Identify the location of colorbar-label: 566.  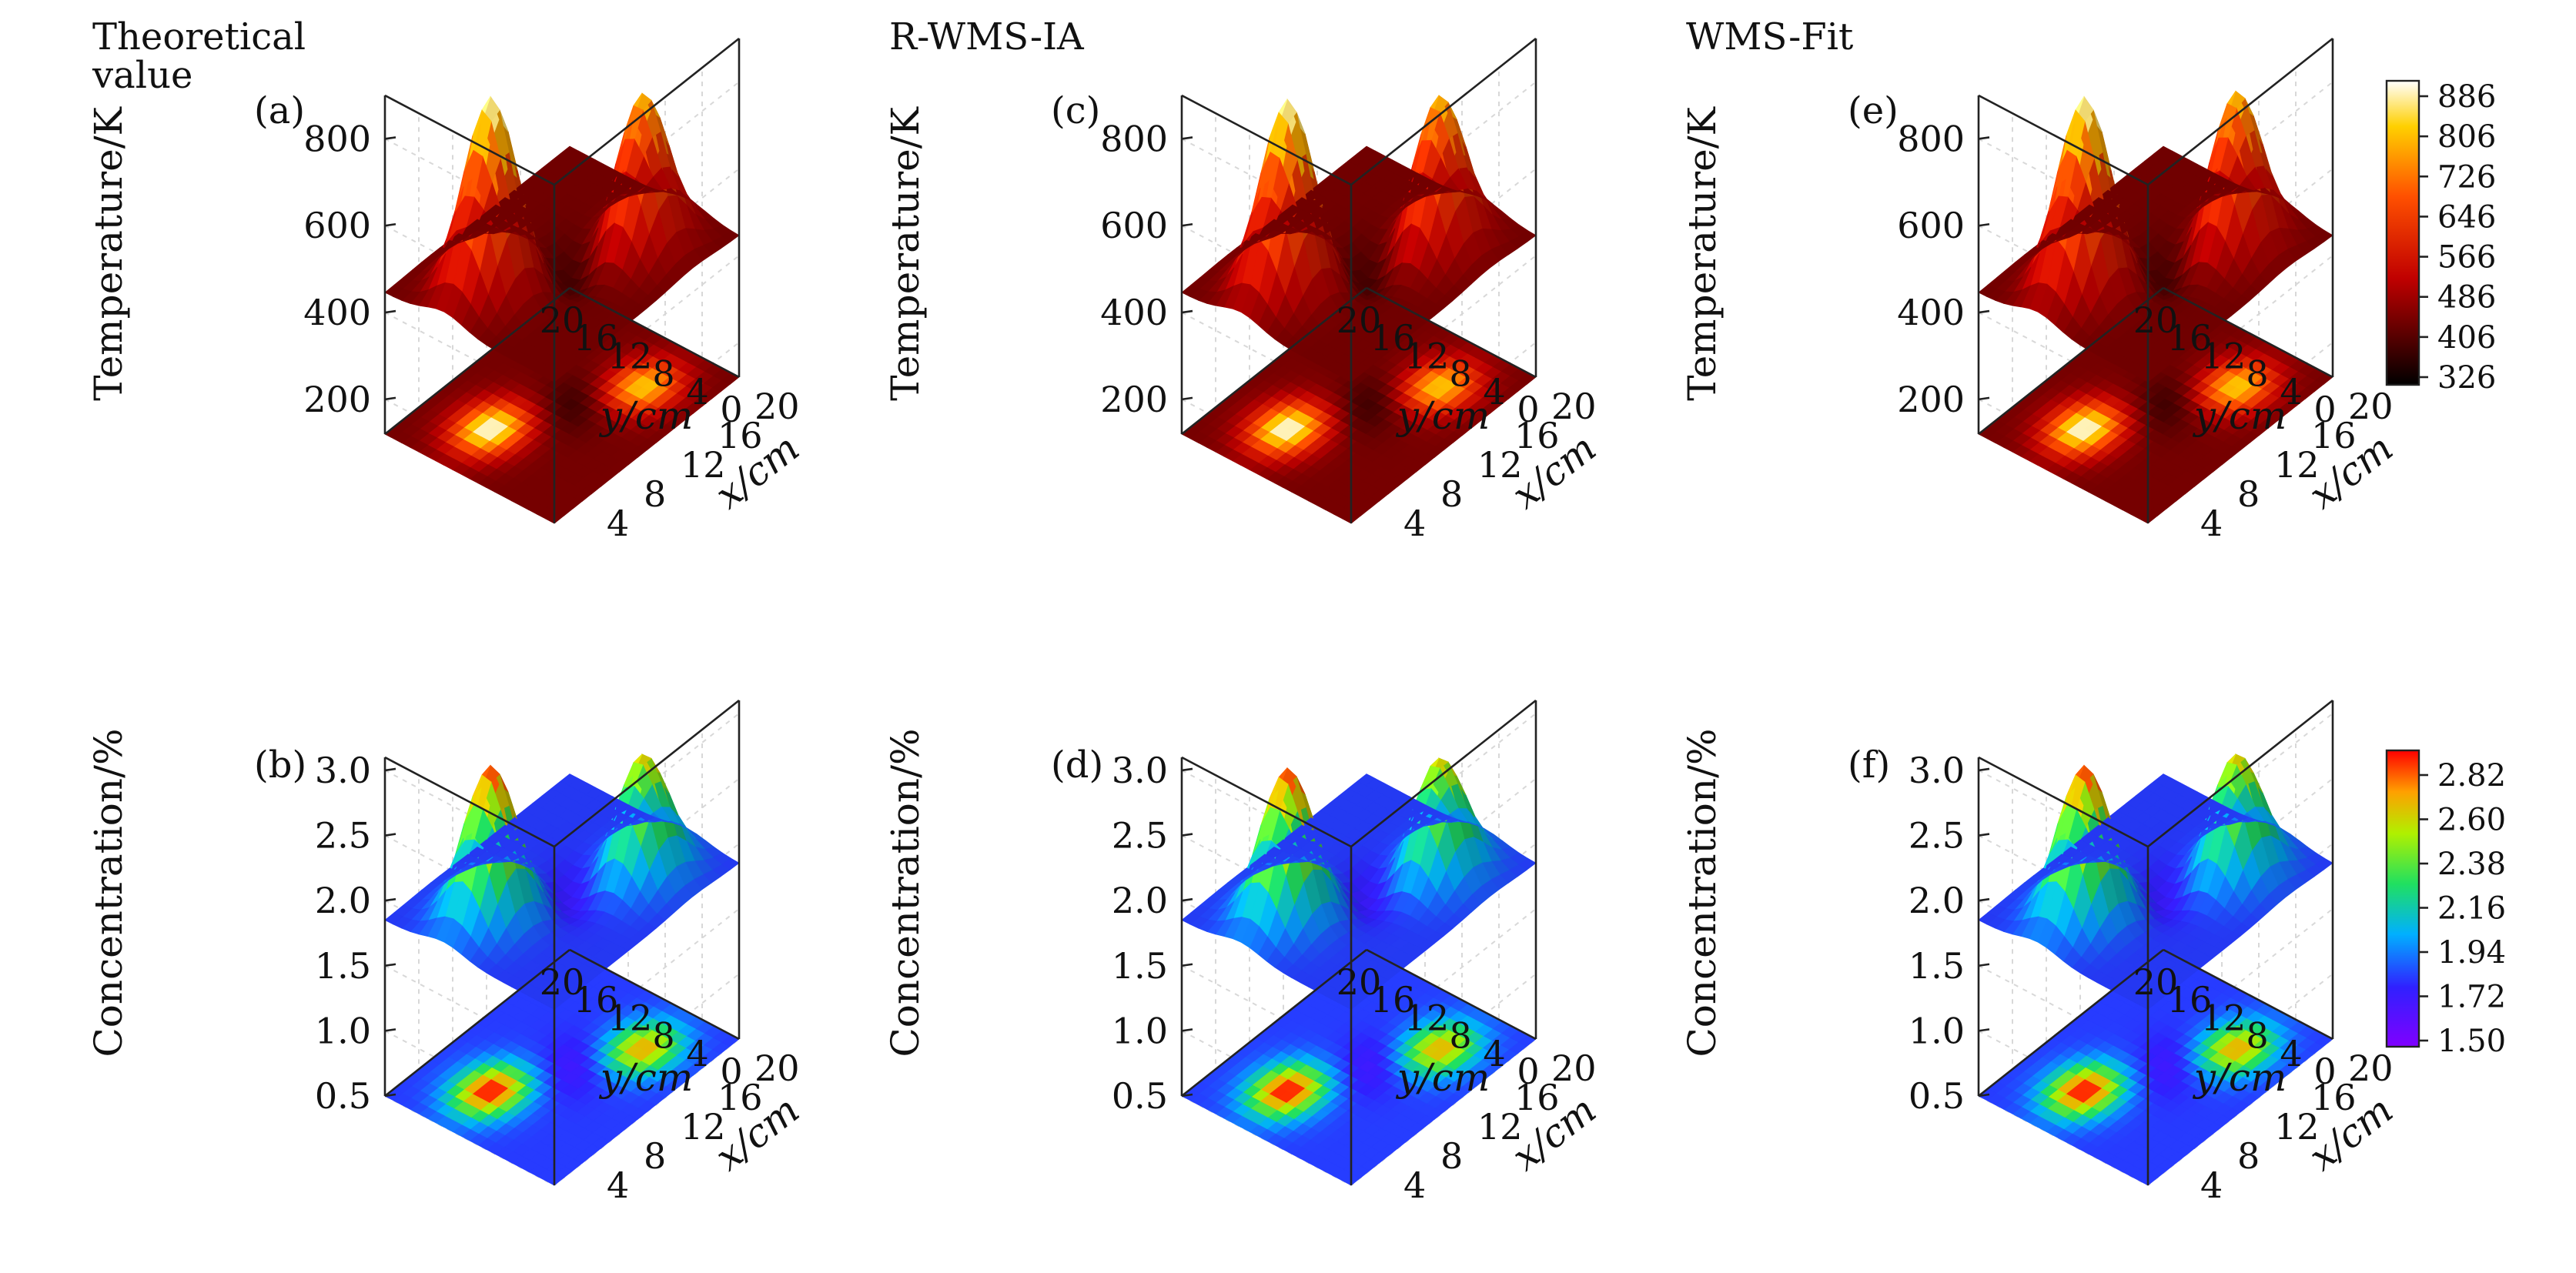
(2466, 258).